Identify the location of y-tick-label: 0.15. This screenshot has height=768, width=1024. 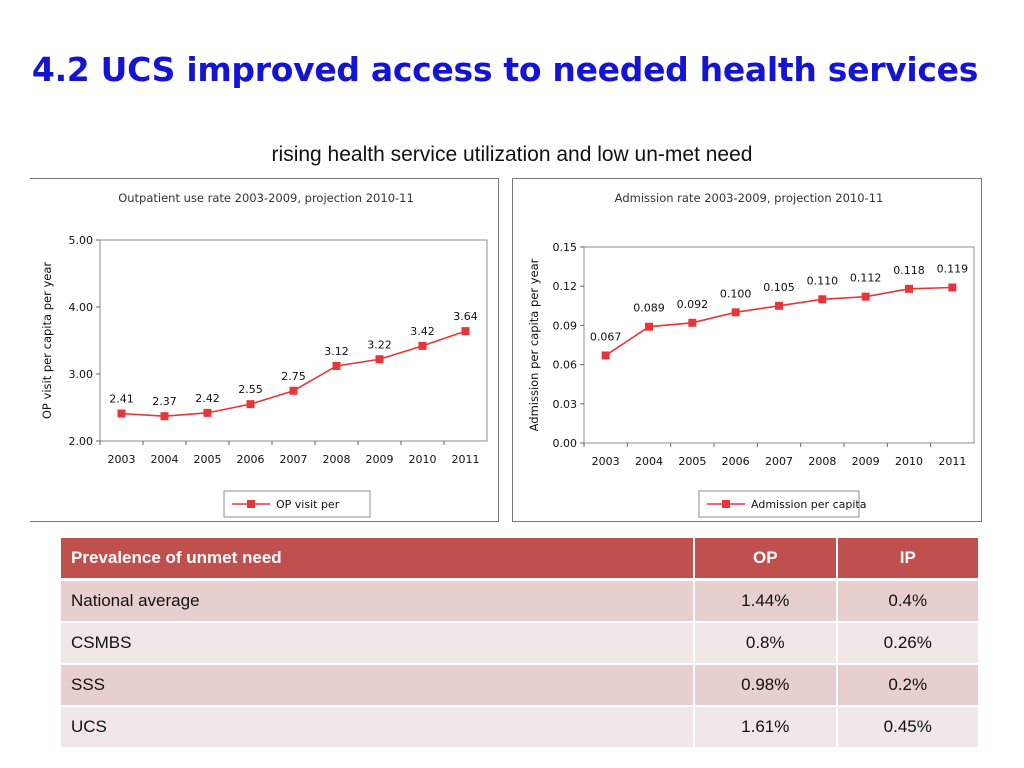
(565, 247).